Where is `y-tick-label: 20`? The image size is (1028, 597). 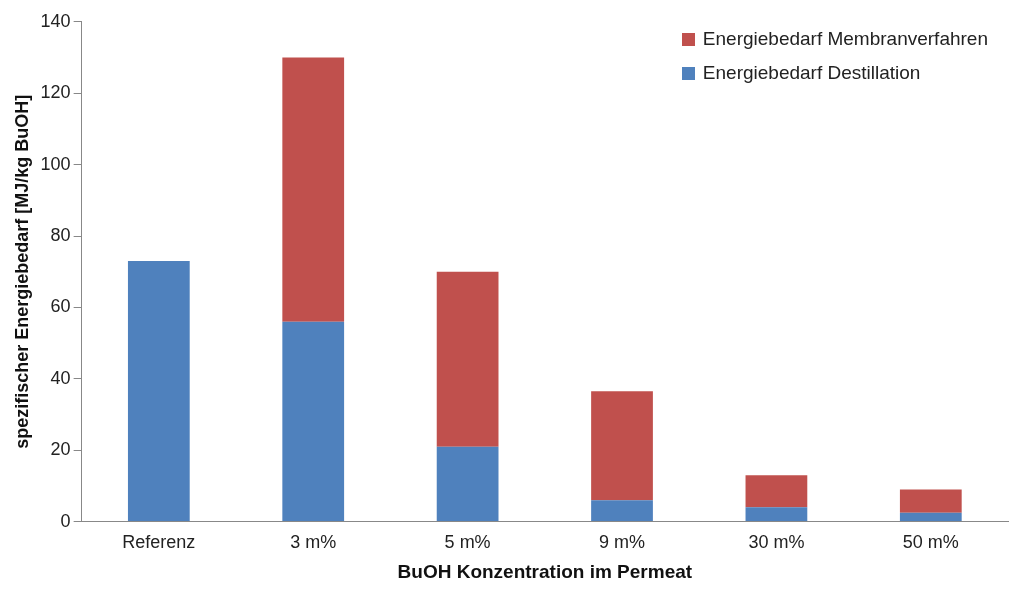
y-tick-label: 20 is located at coordinates (60, 449).